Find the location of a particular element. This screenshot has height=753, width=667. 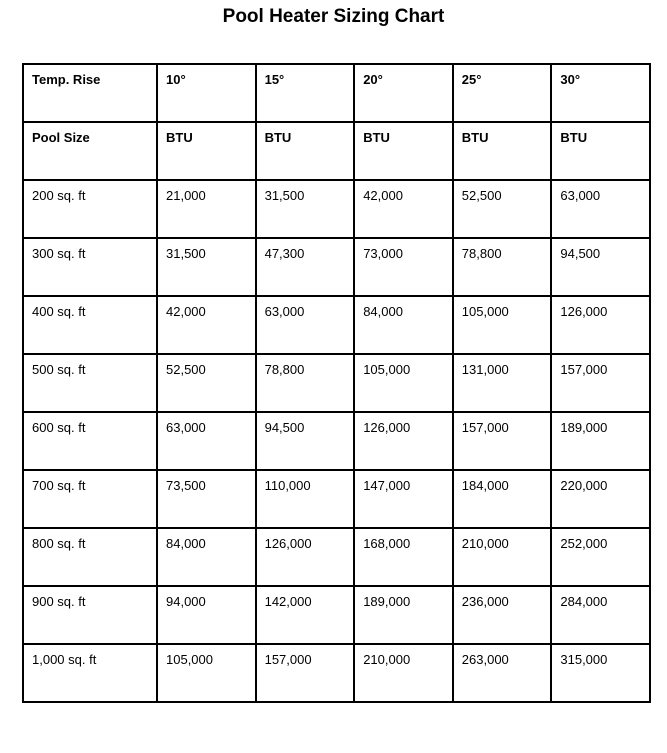

row-label-cell: 300 sq. ft is located at coordinates (90, 267).